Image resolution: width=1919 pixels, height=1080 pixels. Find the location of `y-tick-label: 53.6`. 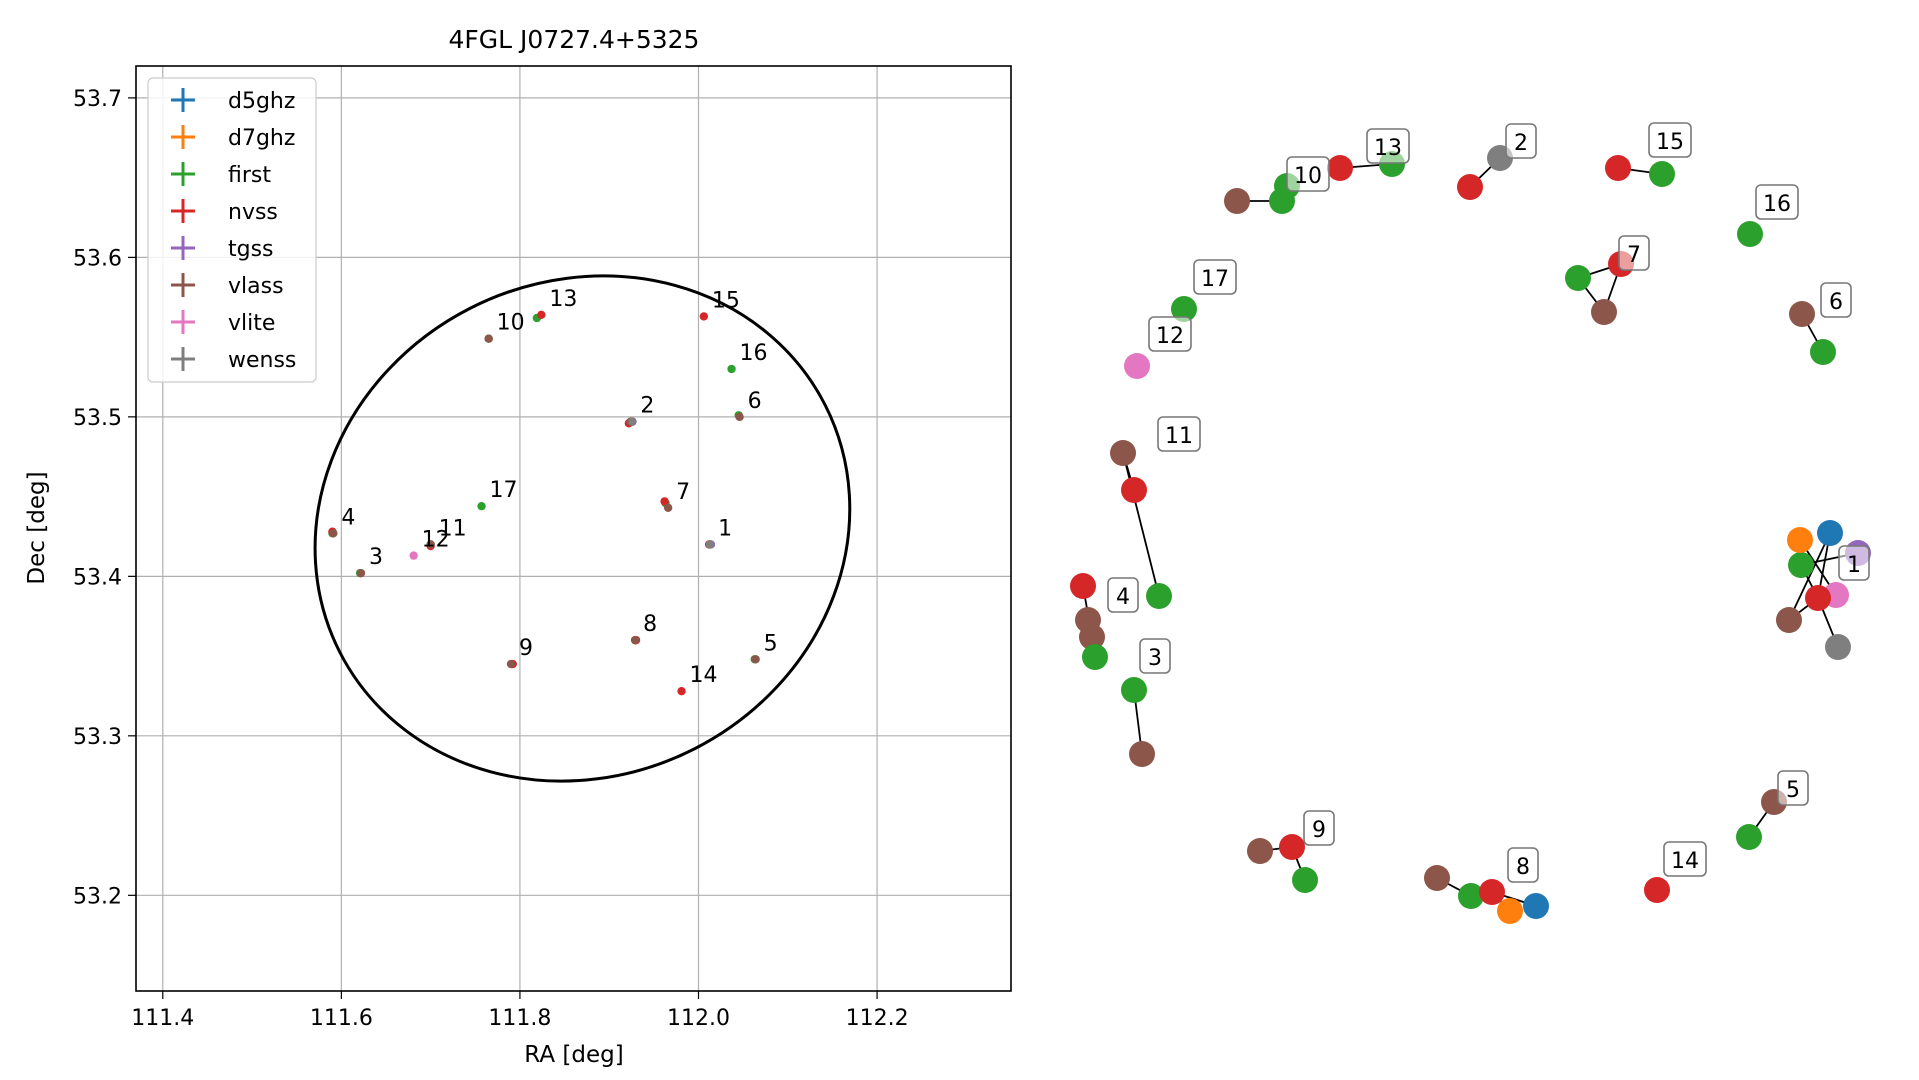

y-tick-label: 53.6 is located at coordinates (97, 258).